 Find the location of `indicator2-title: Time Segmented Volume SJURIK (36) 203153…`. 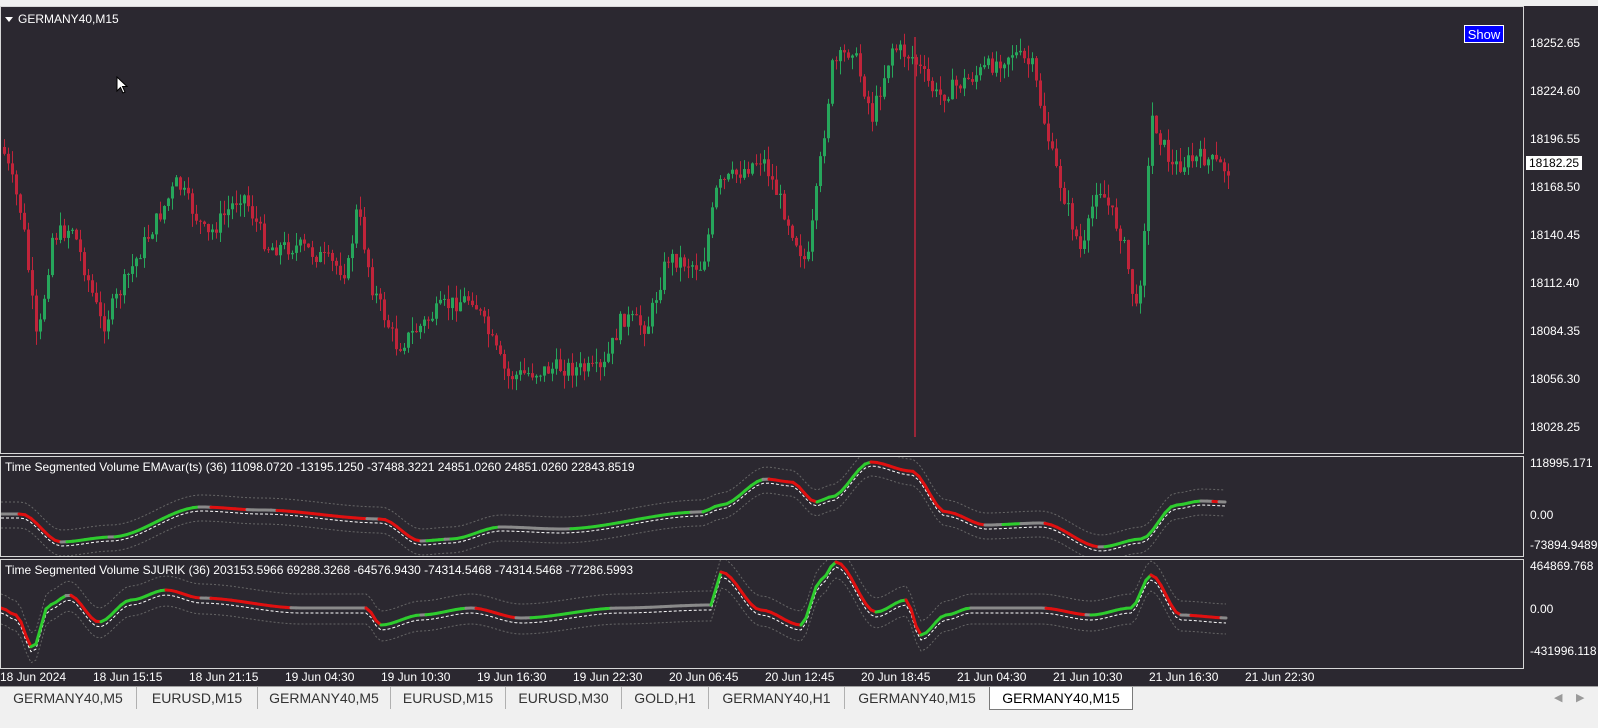

indicator2-title: Time Segmented Volume SJURIK (36) 203153… is located at coordinates (319, 570).